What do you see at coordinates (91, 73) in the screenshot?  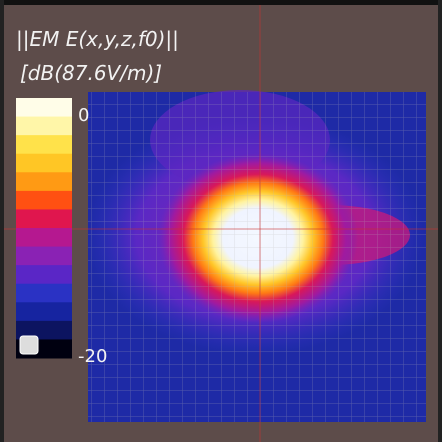 I see `unit: [dB(87.6V/m)]` at bounding box center [91, 73].